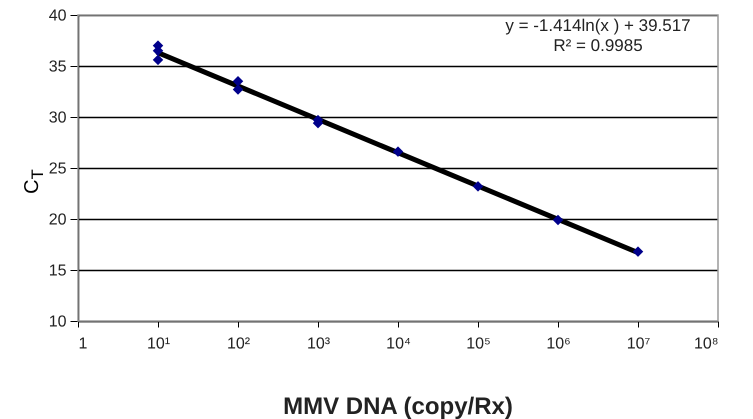 This screenshot has width=753, height=419. What do you see at coordinates (57, 169) in the screenshot?
I see `y-tick-label: 25` at bounding box center [57, 169].